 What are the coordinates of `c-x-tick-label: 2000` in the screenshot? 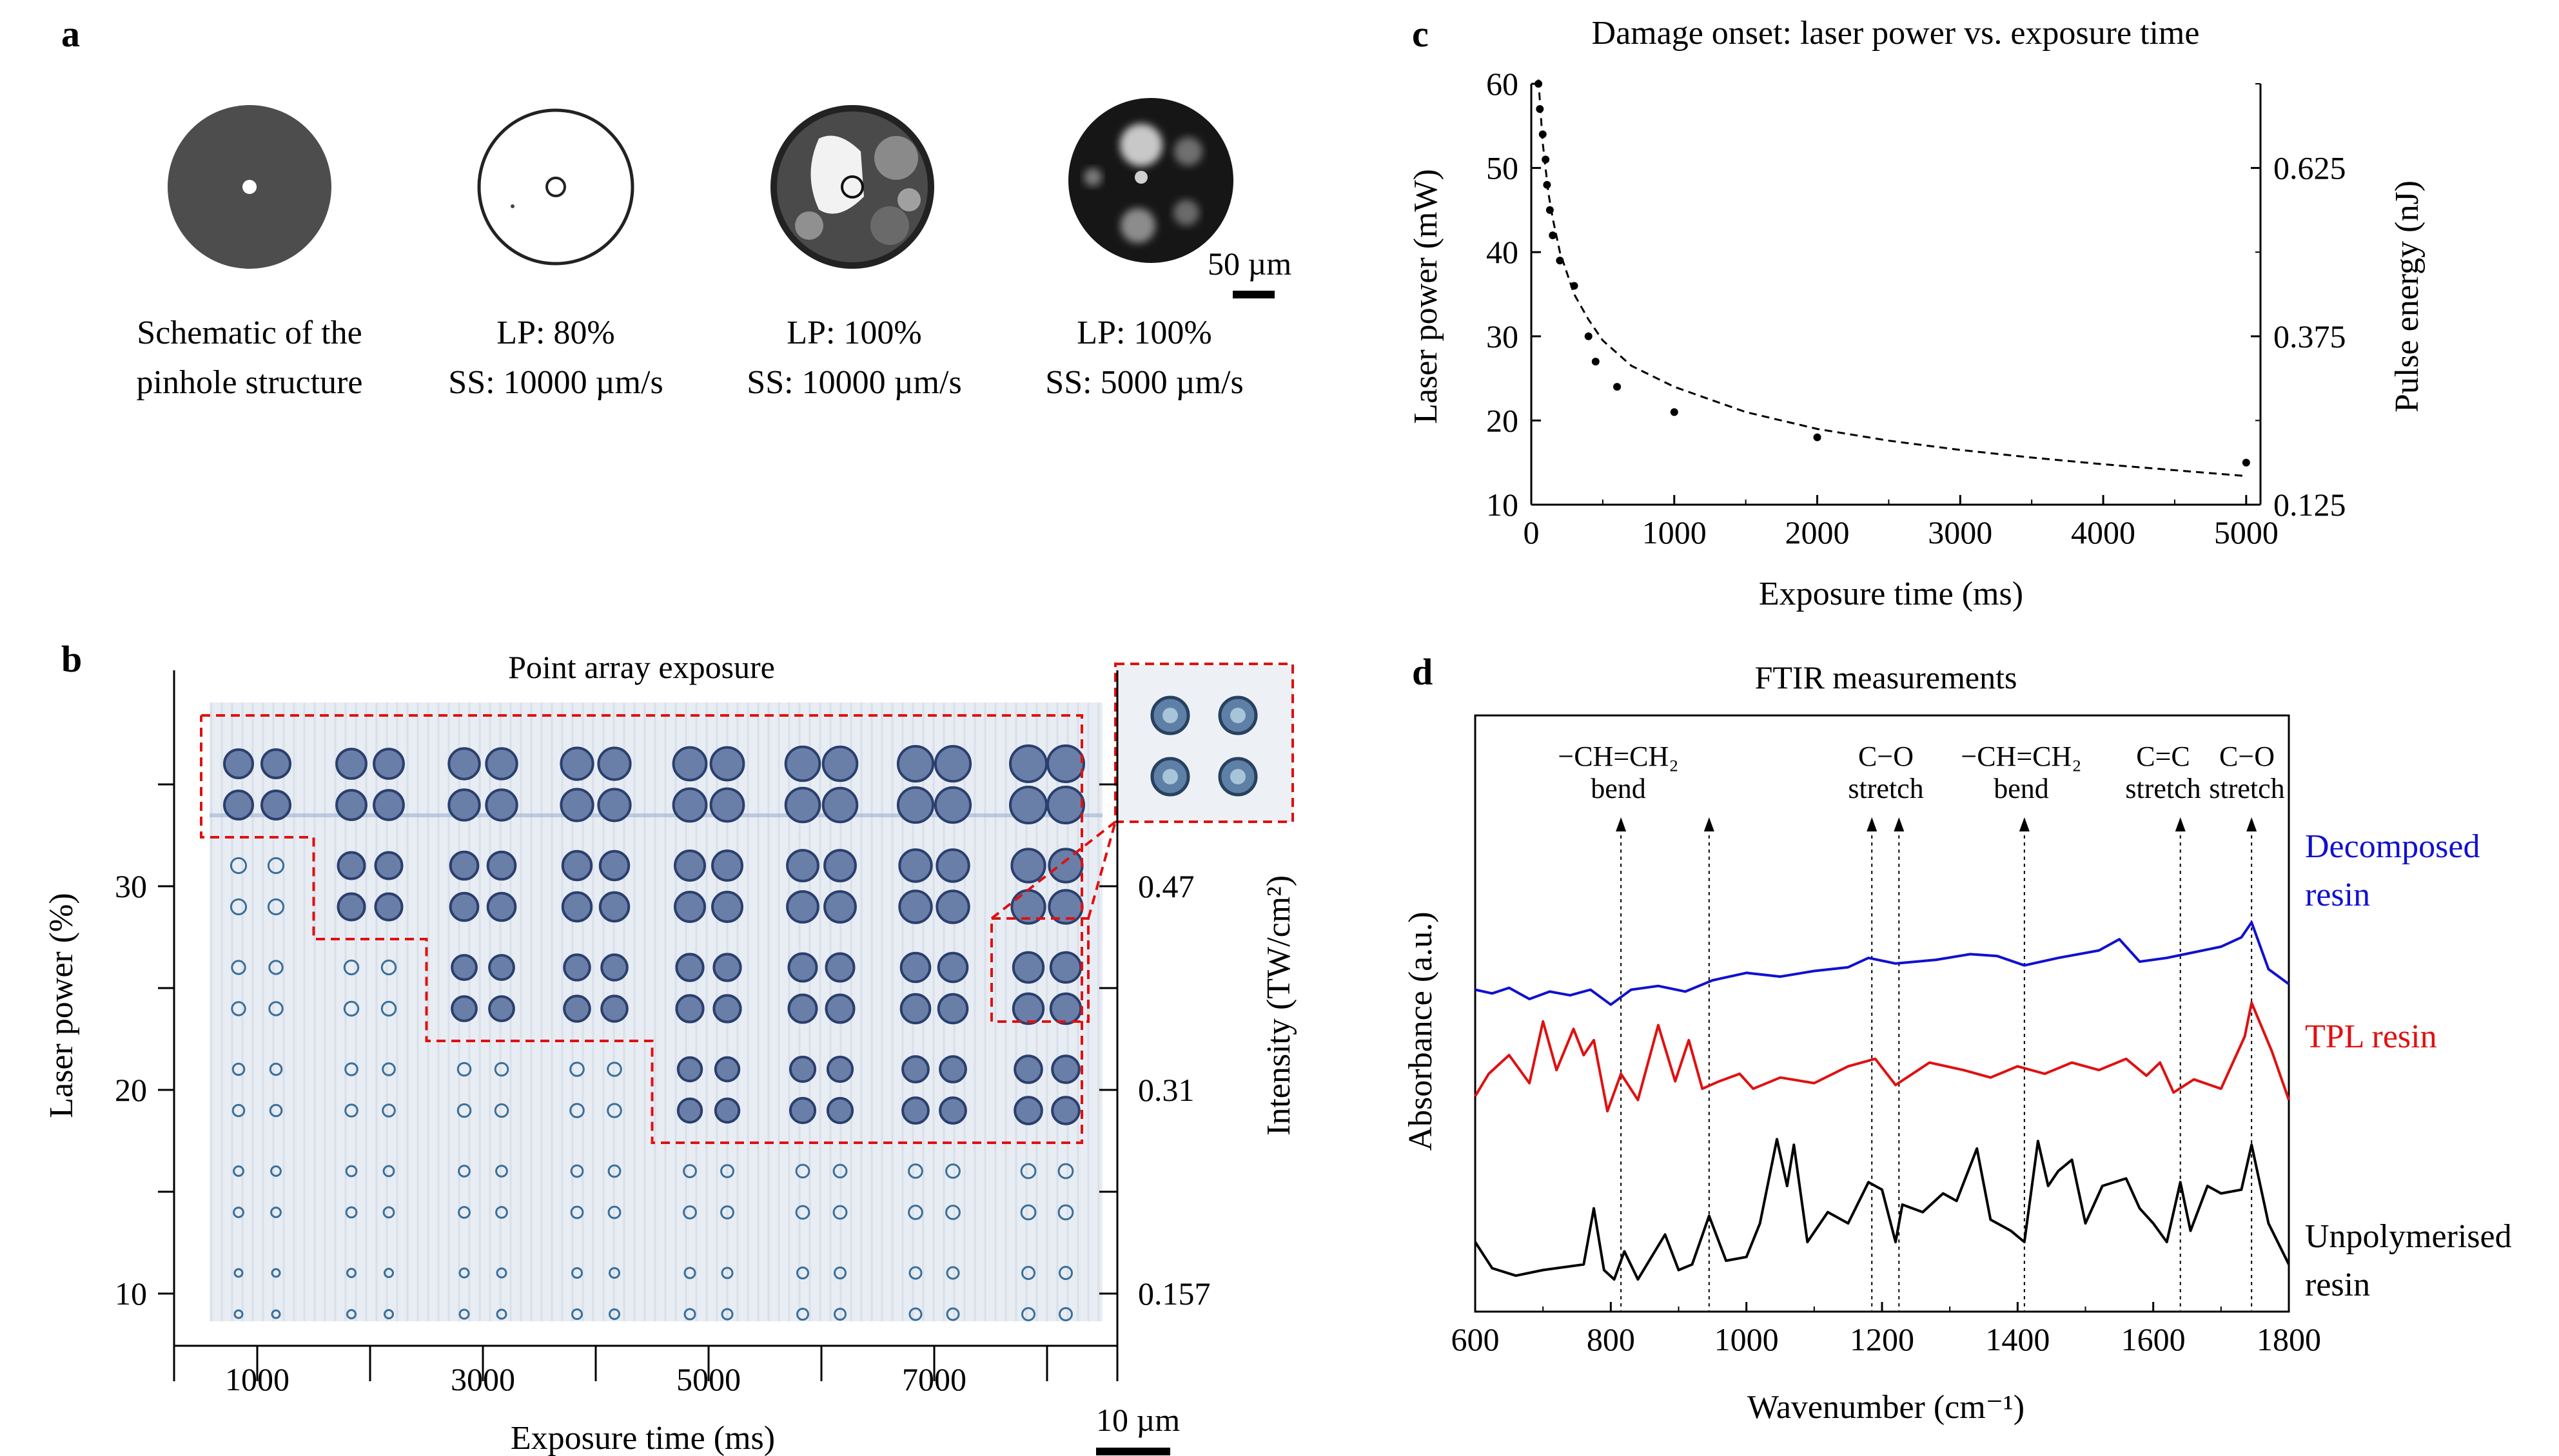 It's located at (1817, 532).